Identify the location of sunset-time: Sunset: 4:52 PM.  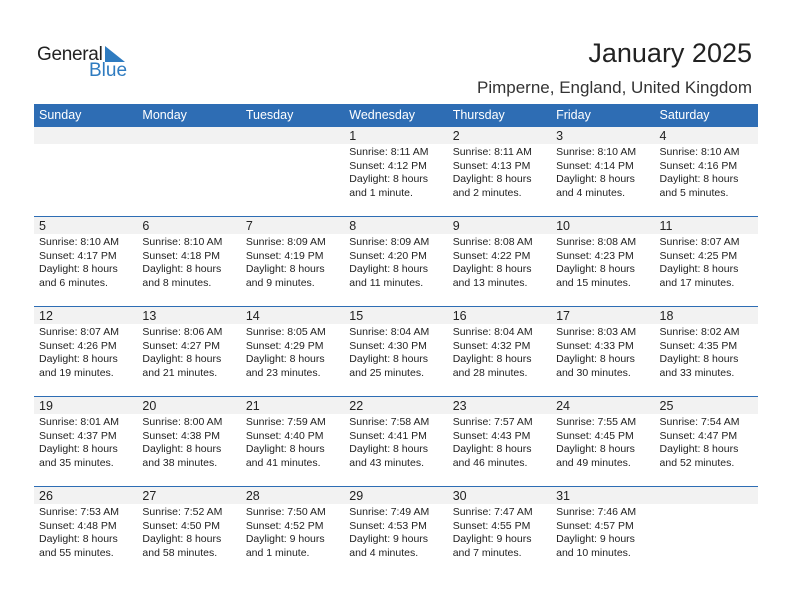
(284, 525).